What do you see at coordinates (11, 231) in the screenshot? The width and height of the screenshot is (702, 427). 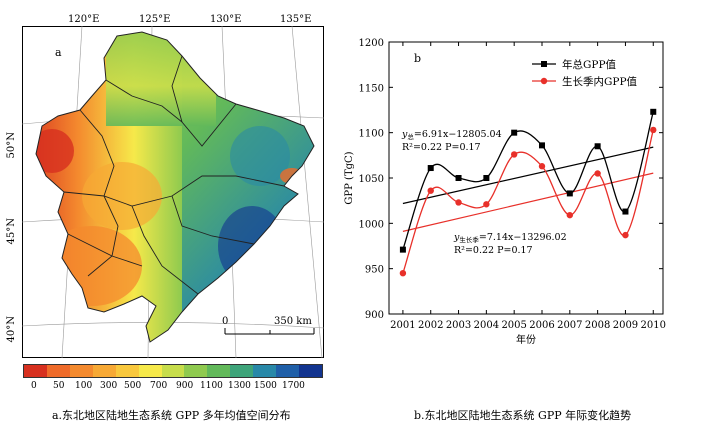 I see `lat-label-45-text: 45°N` at bounding box center [11, 231].